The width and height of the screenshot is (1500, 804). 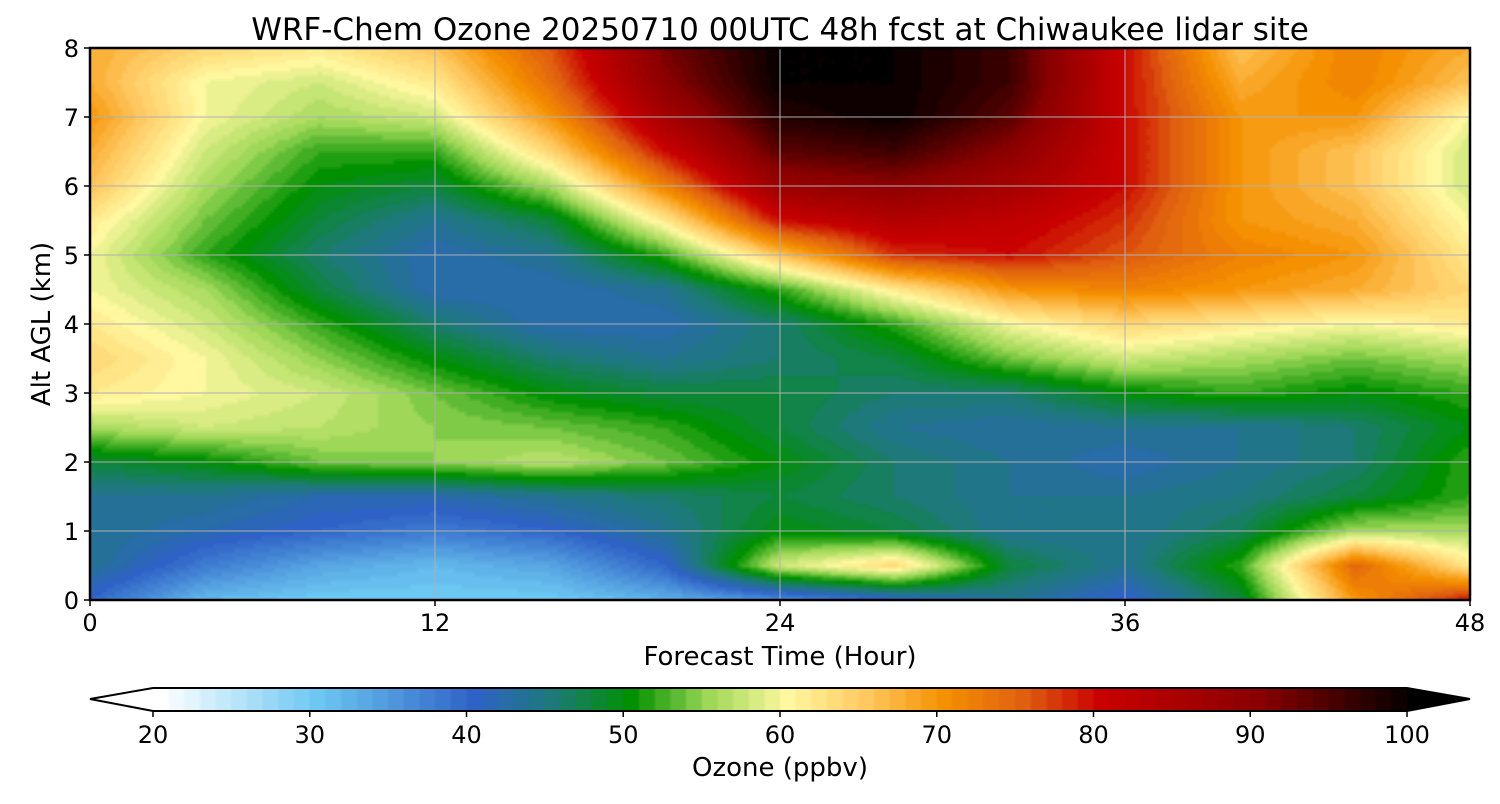 I want to click on colorbar-tick-label: 80, so click(x=1093, y=735).